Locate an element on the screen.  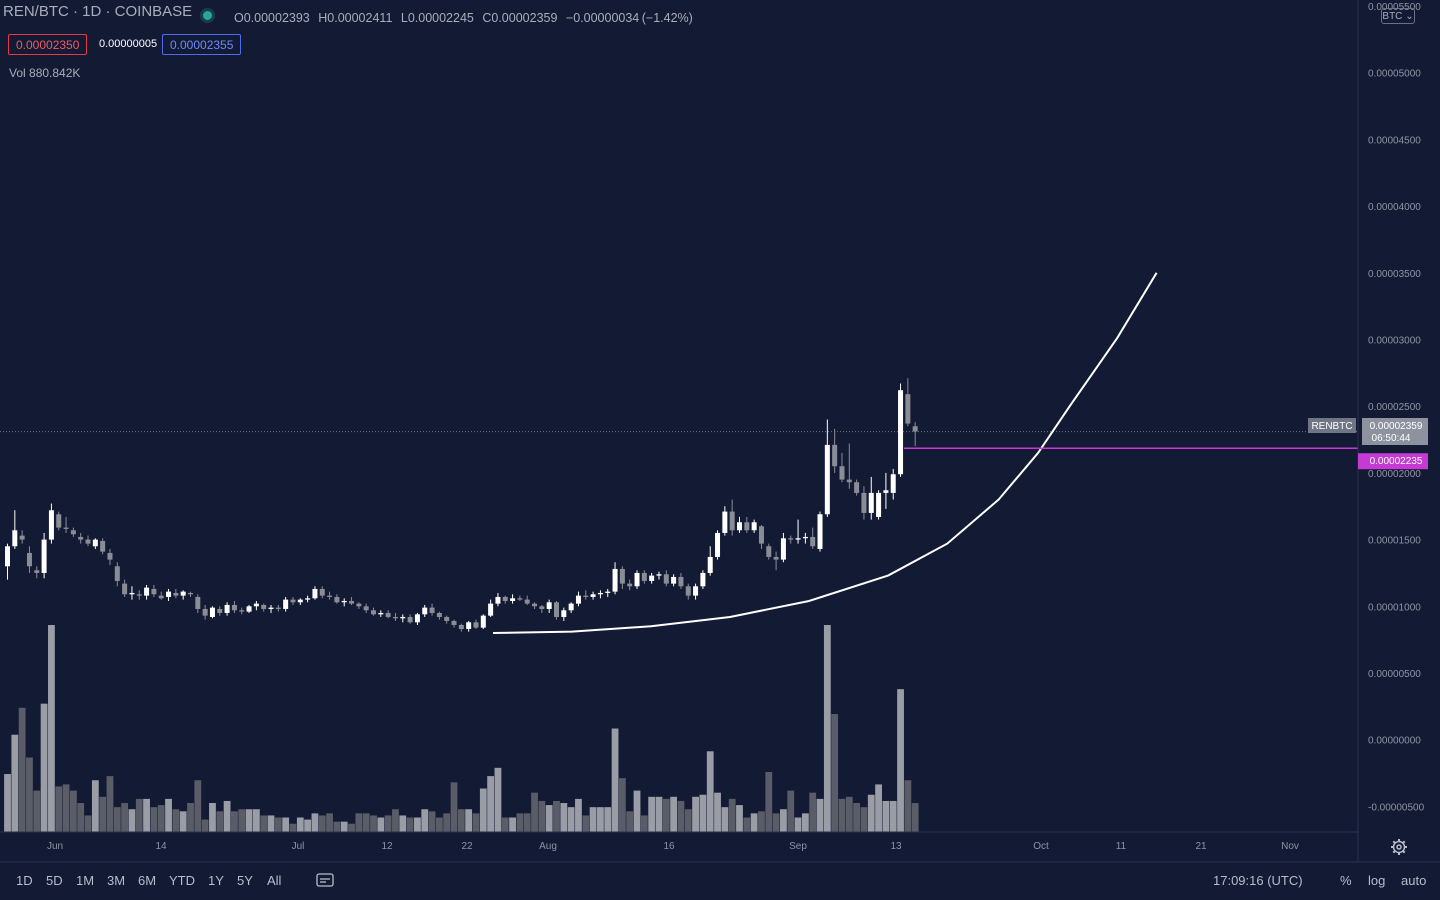
log-scale-toggle: log is located at coordinates (1377, 880).